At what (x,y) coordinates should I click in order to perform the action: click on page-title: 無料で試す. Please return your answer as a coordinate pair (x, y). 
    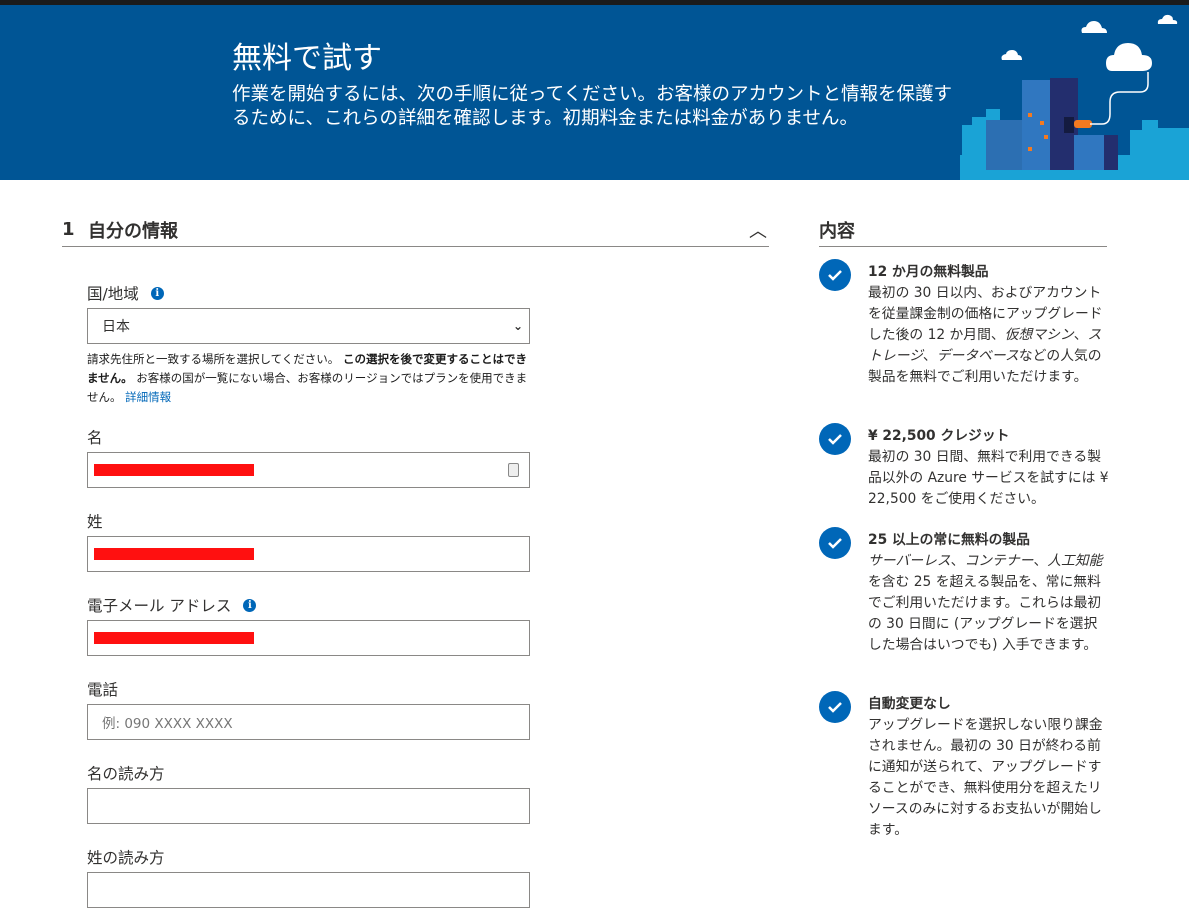
    Looking at the image, I should click on (307, 58).